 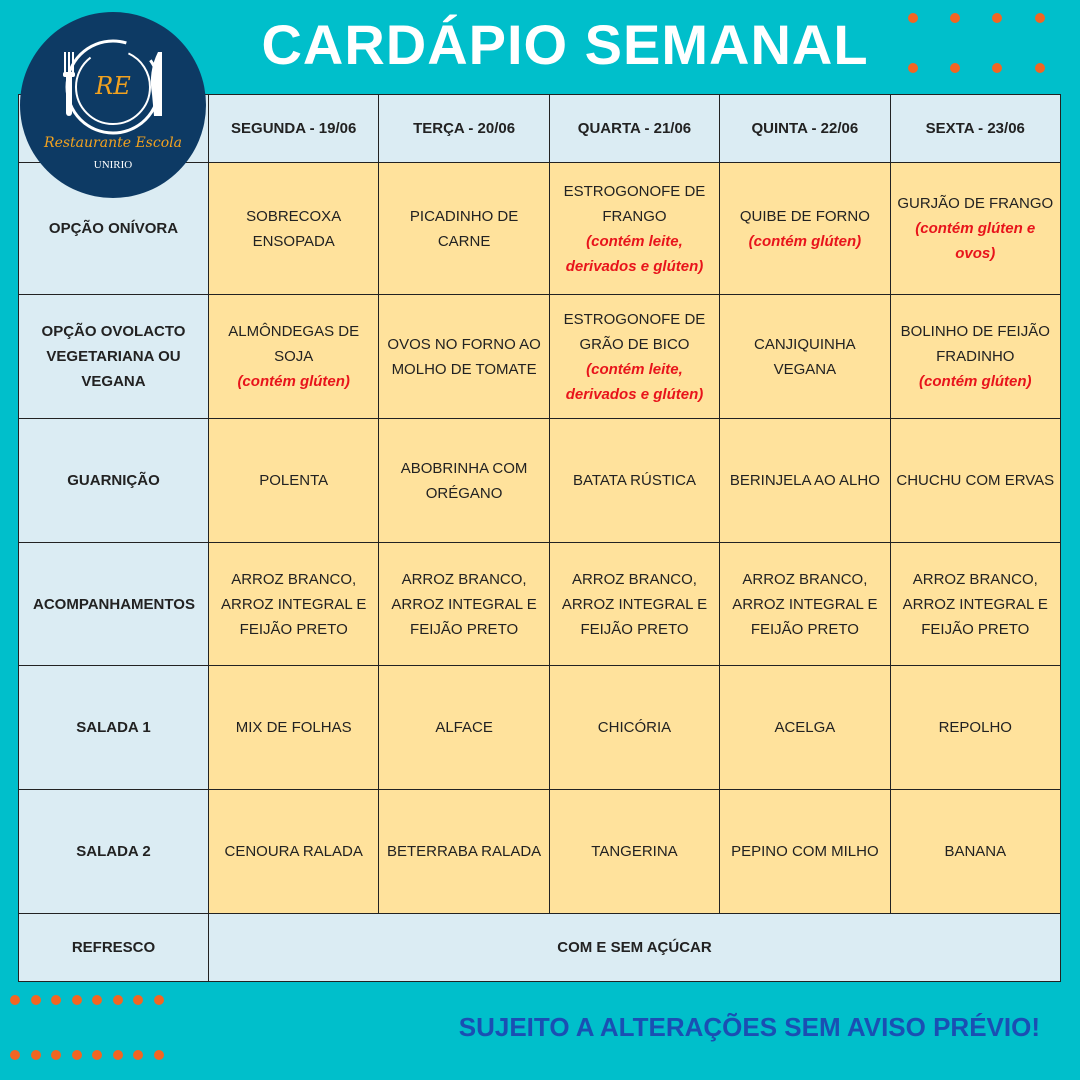 What do you see at coordinates (113, 947) in the screenshot?
I see `row-label: REFRESCO` at bounding box center [113, 947].